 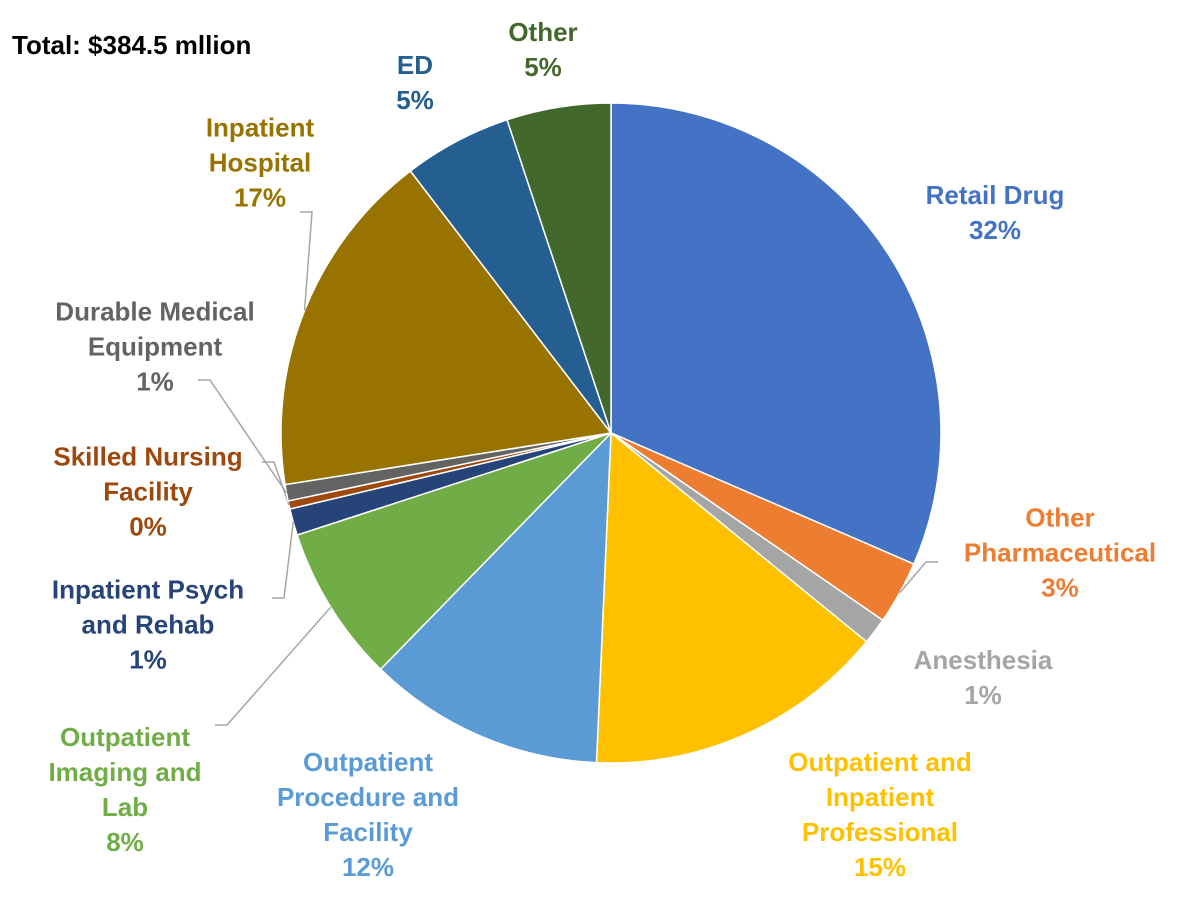 What do you see at coordinates (368, 867) in the screenshot?
I see `value-label: 12%` at bounding box center [368, 867].